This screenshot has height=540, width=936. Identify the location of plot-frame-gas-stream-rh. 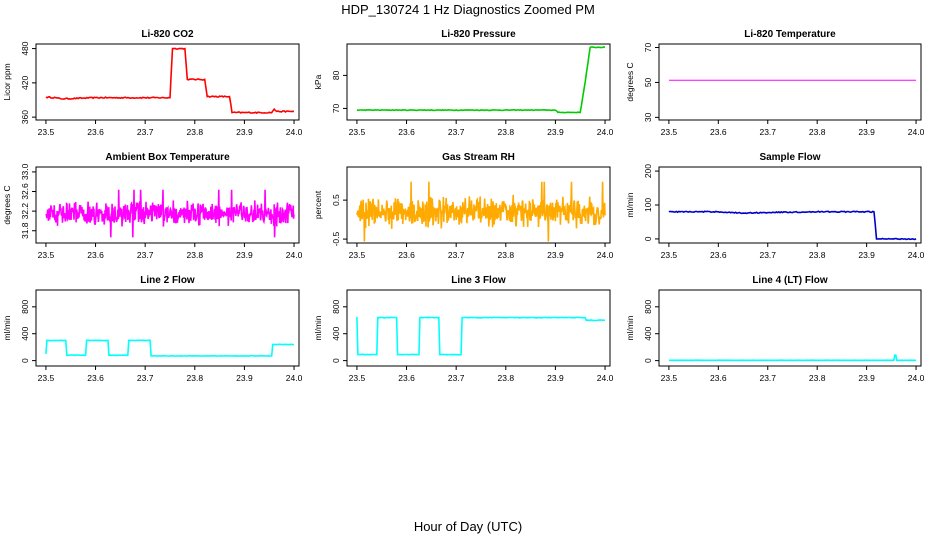
(478, 205).